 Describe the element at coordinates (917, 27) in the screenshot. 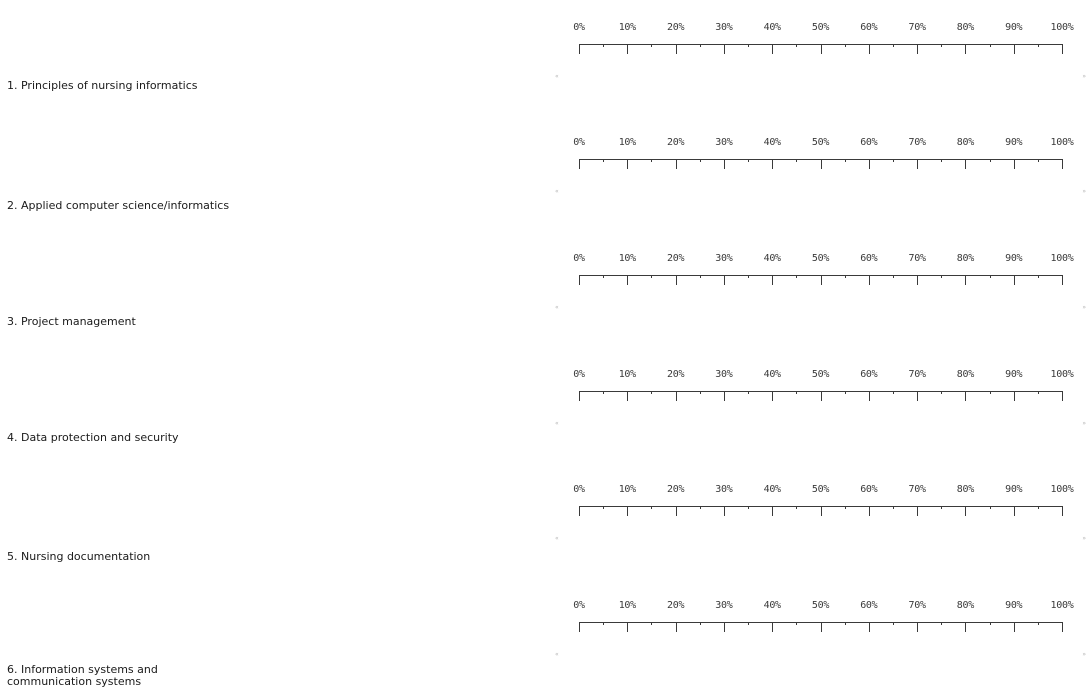

I see `scale-tick-label: 70%` at that location.